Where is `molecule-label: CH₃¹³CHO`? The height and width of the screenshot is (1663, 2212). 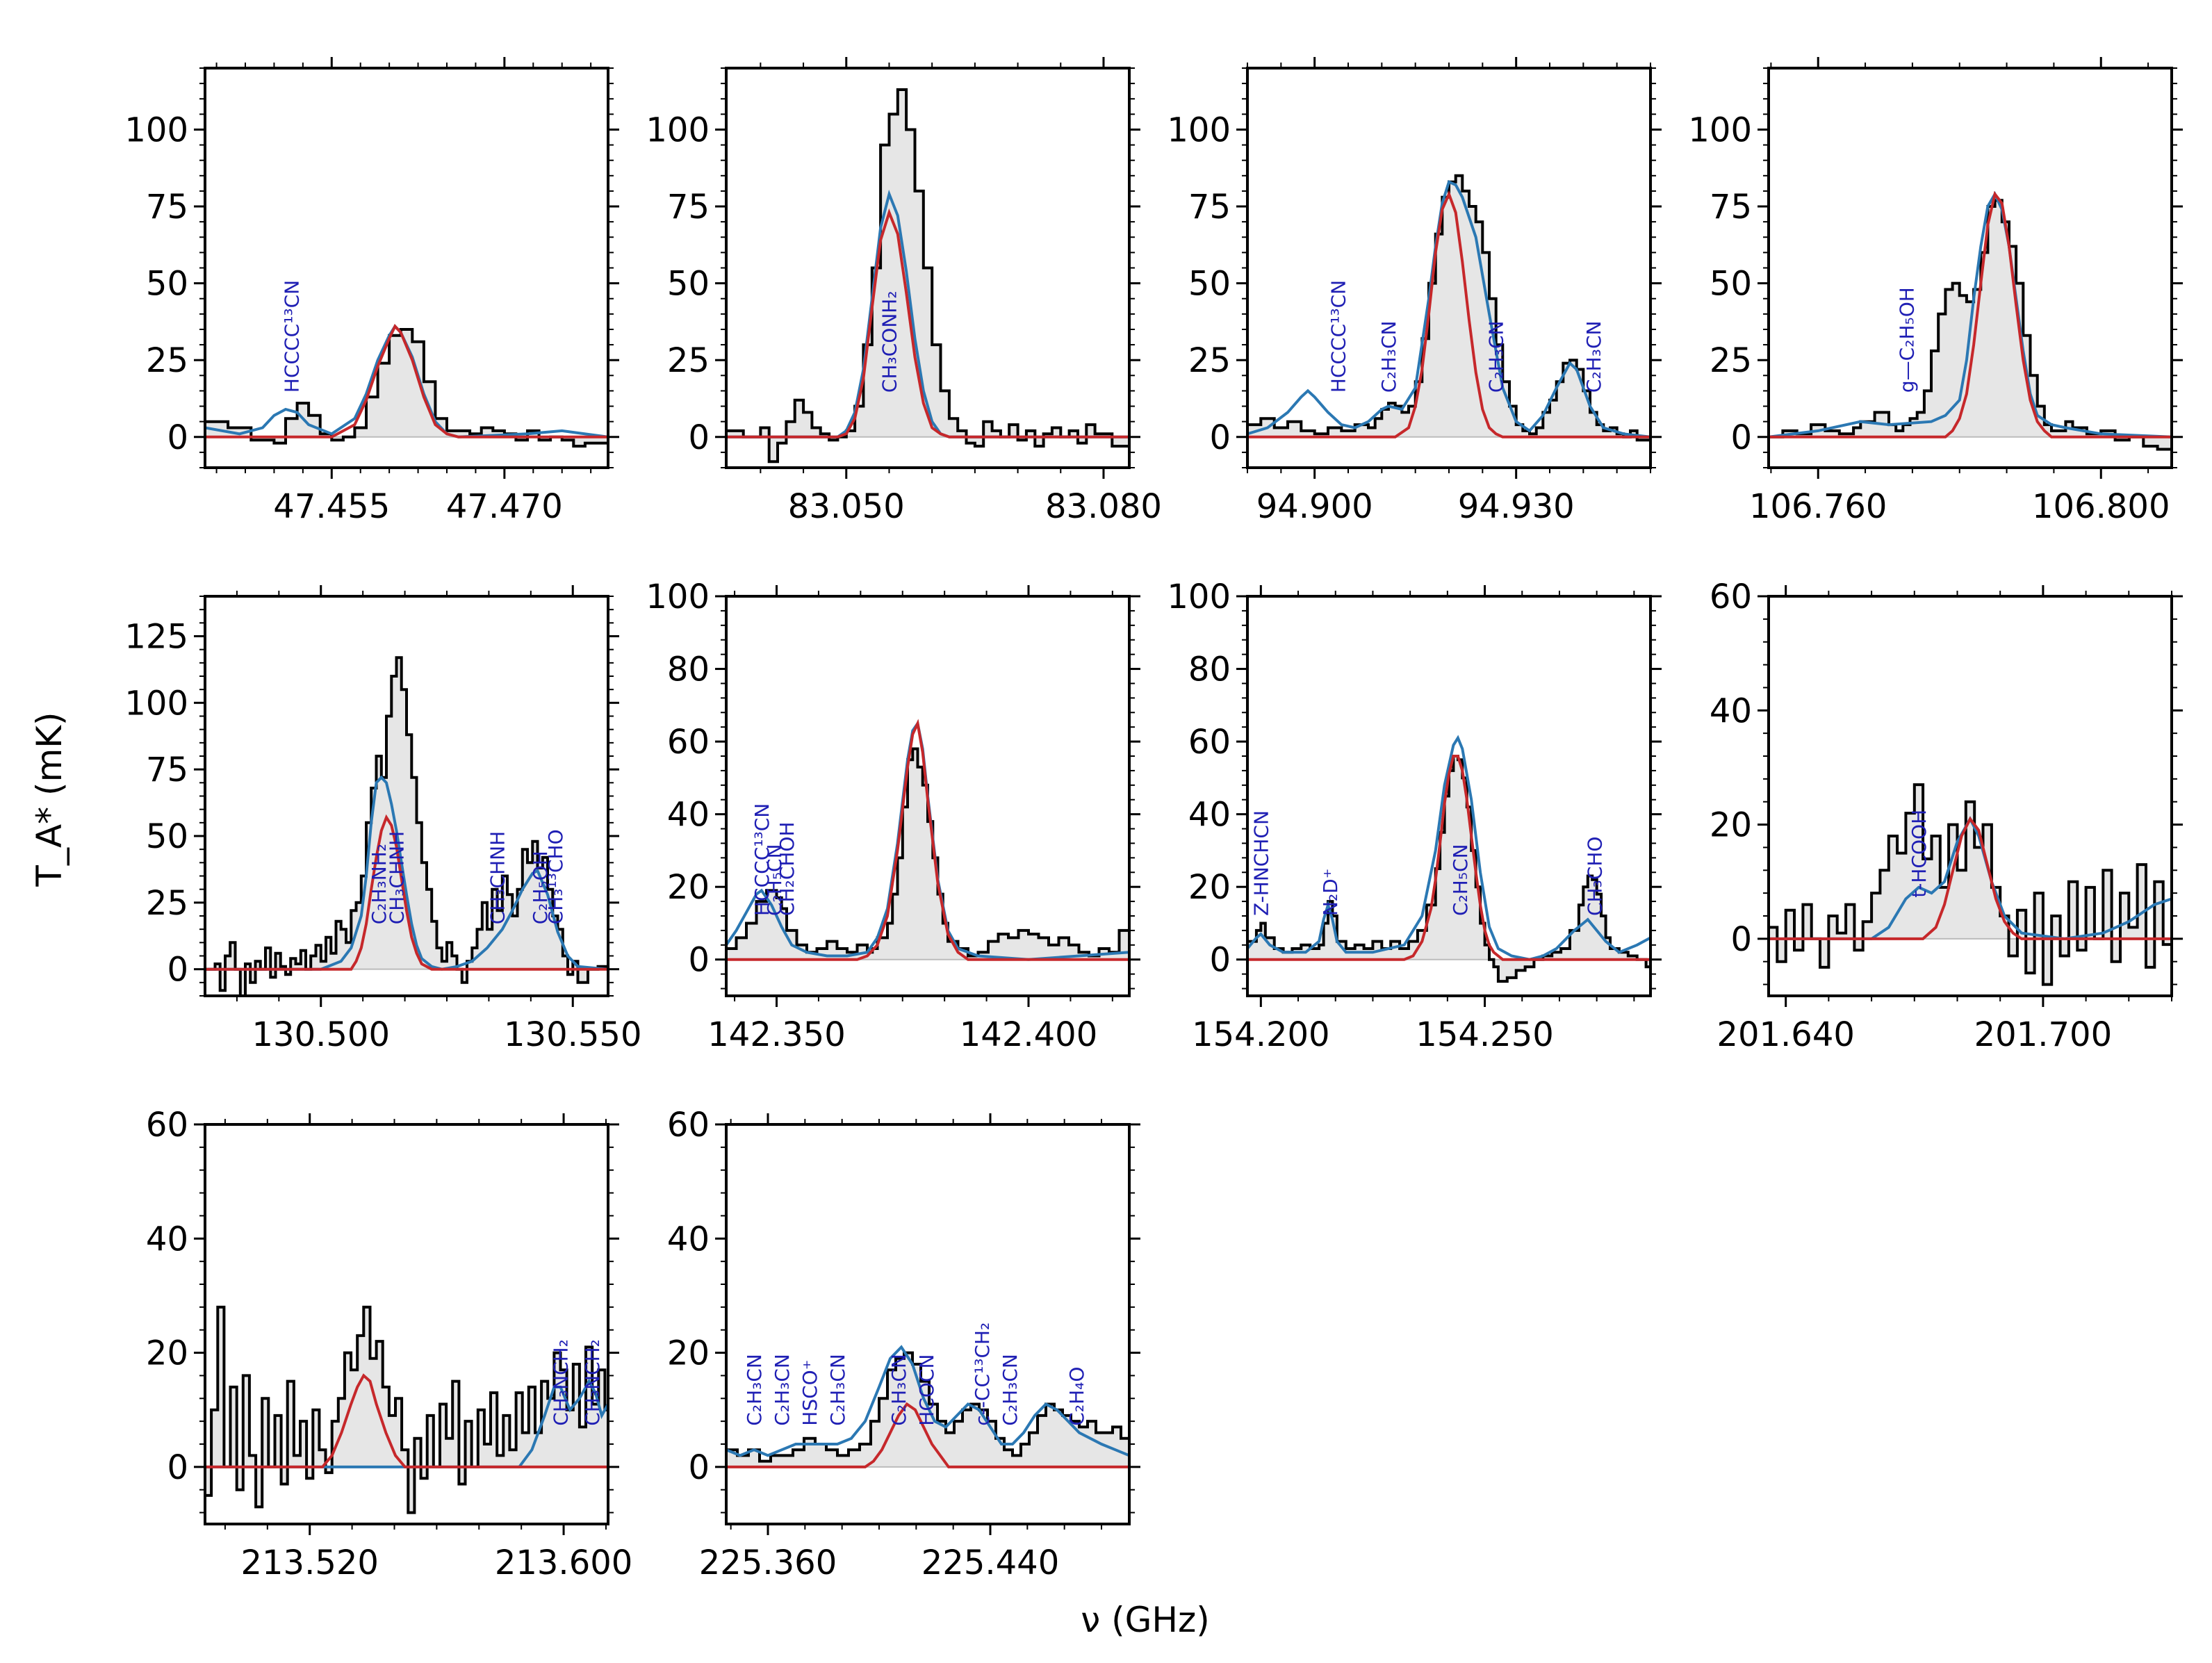 molecule-label: CH₃¹³CHO is located at coordinates (556, 876).